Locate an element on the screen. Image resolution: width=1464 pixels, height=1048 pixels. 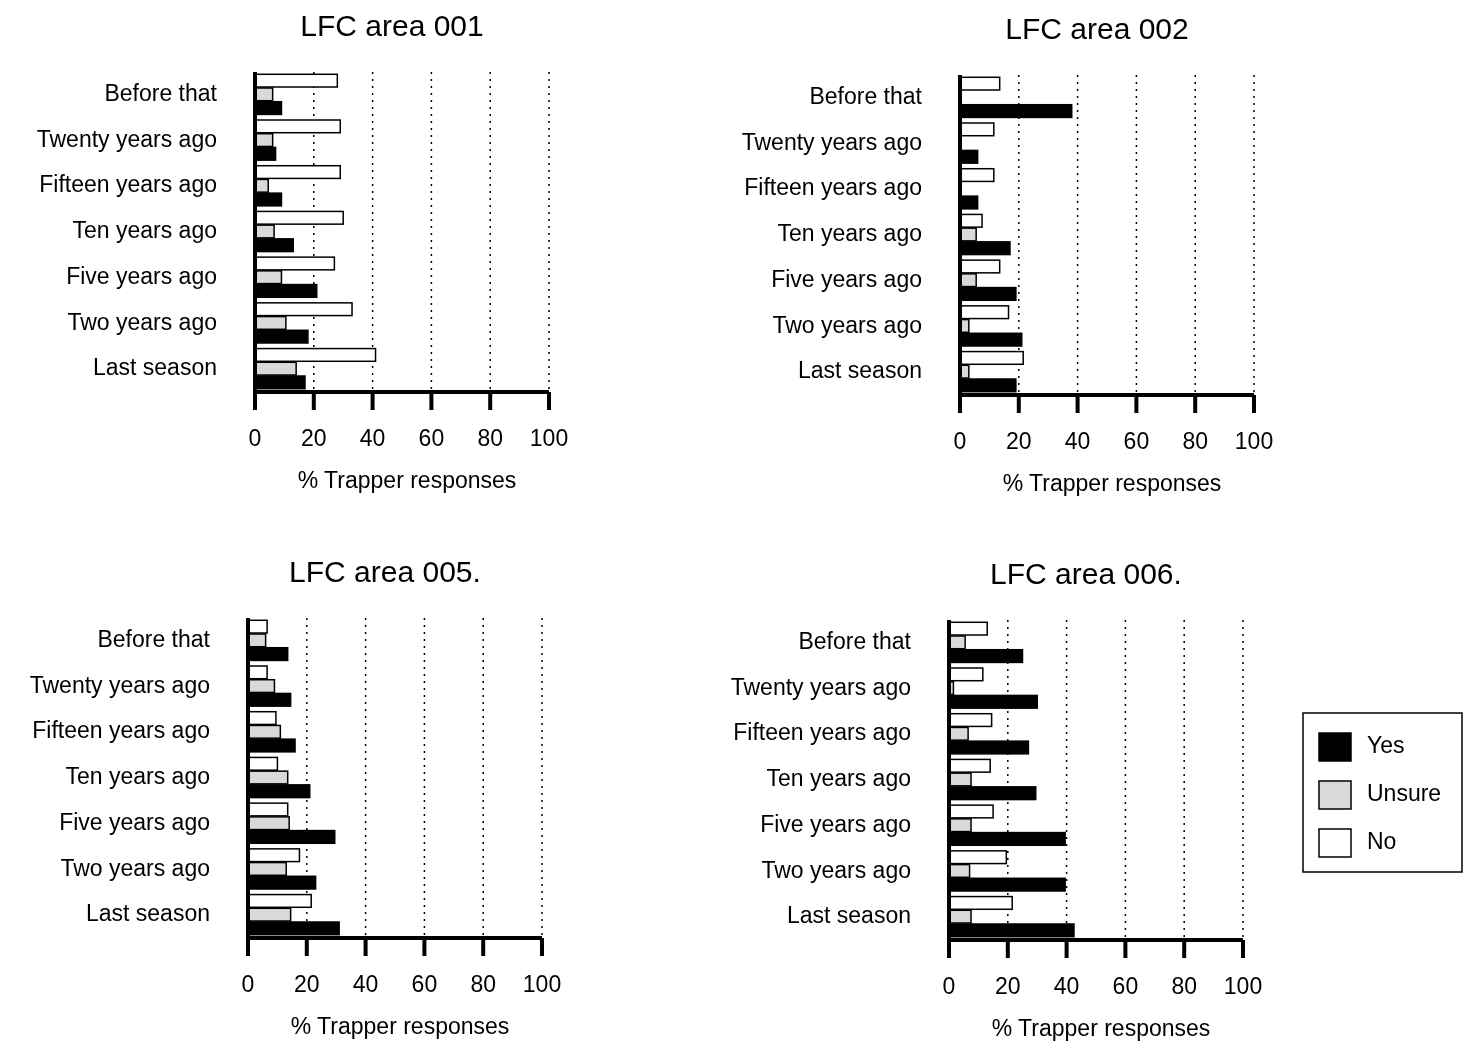
chart-title: LFC area 005. is located at coordinates (385, 571).